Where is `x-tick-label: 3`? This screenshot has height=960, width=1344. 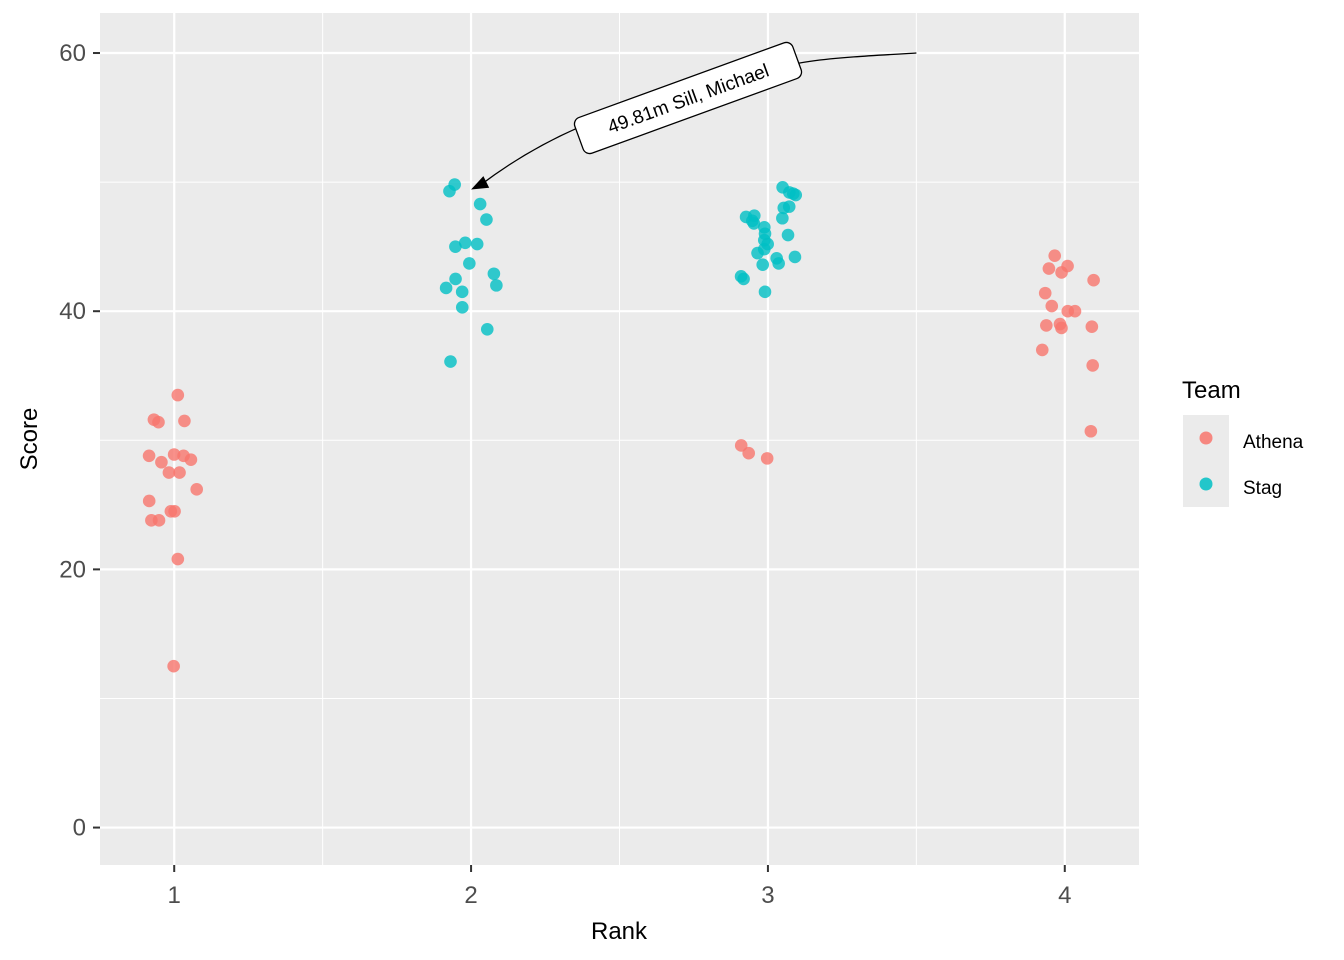 x-tick-label: 3 is located at coordinates (767, 895).